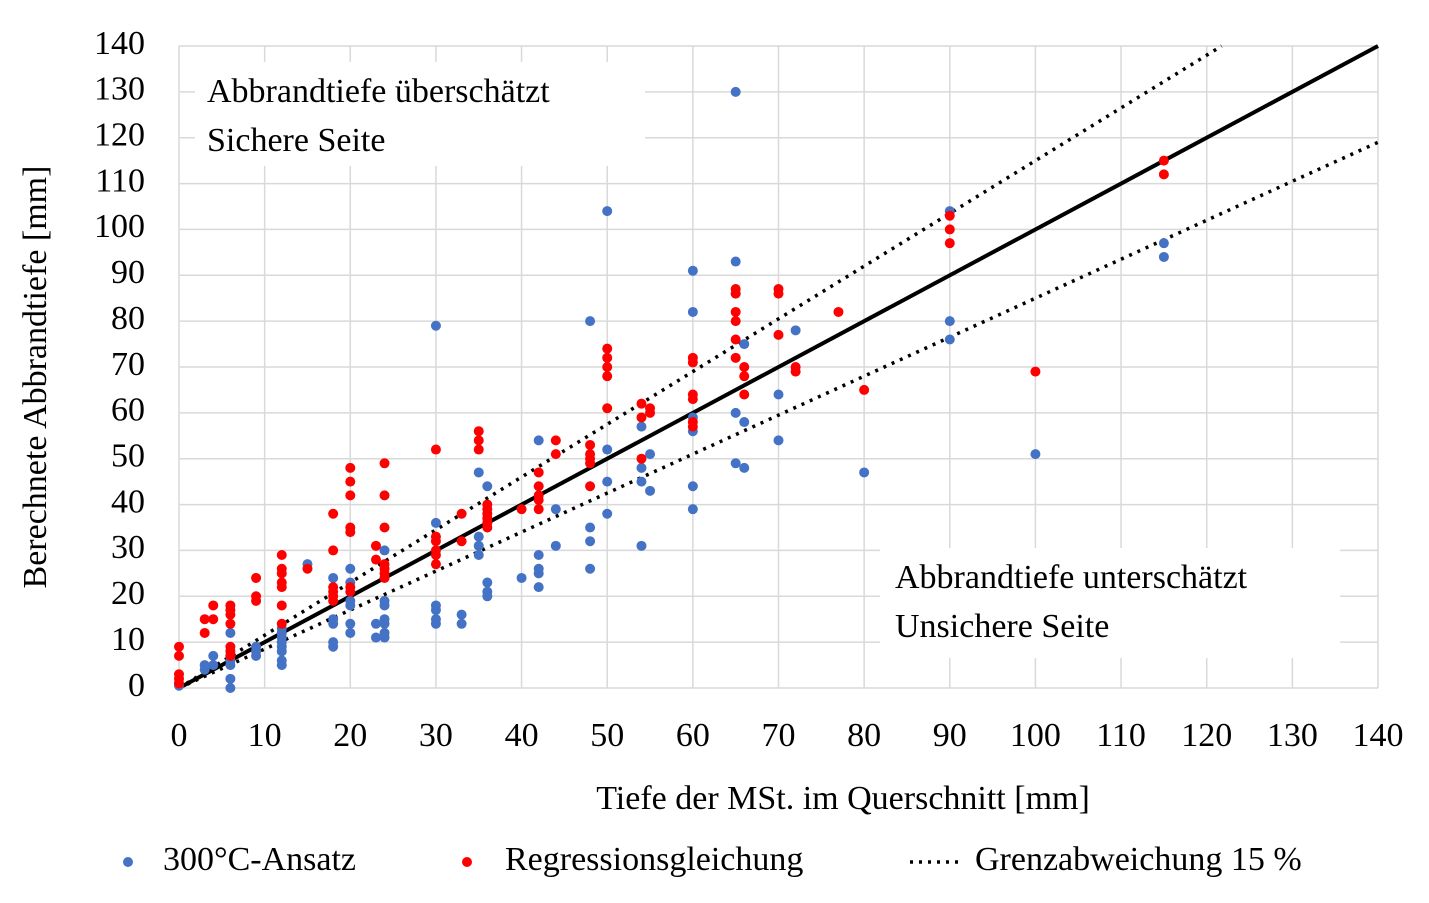 This screenshot has height=903, width=1429. I want to click on x-tick-label: 80, so click(864, 735).